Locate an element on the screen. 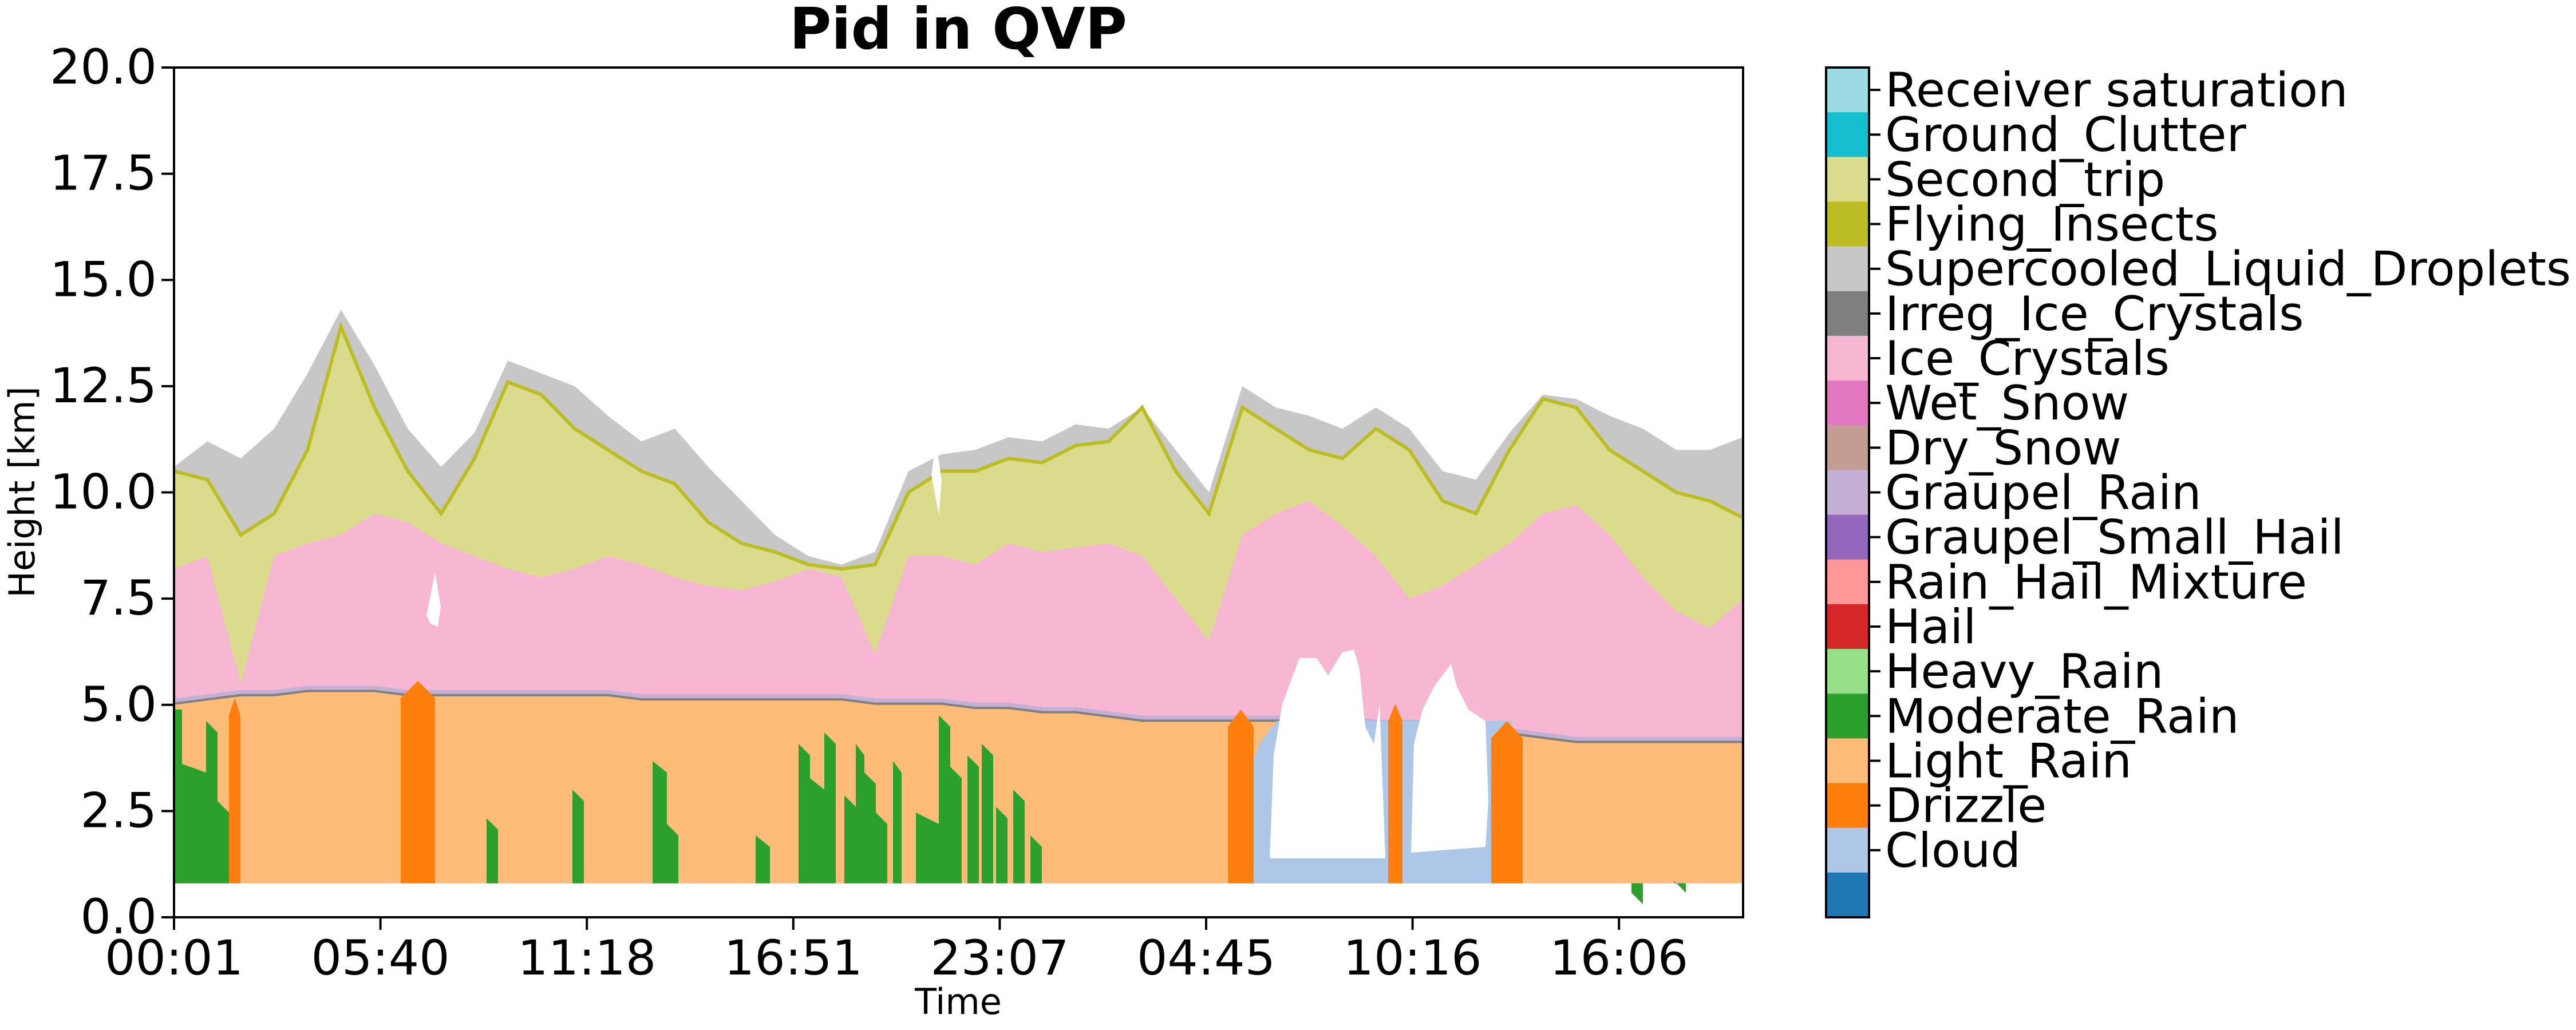 The image size is (2576, 1030). colorbar-label: Wet_Snow is located at coordinates (2007, 403).